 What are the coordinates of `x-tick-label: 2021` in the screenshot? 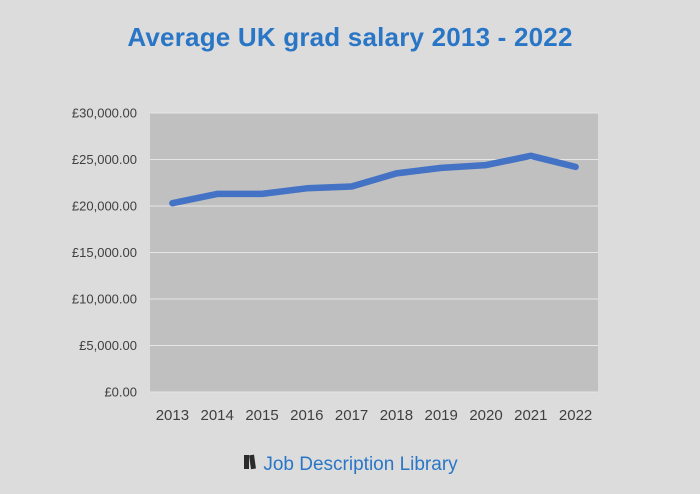 It's located at (530, 415).